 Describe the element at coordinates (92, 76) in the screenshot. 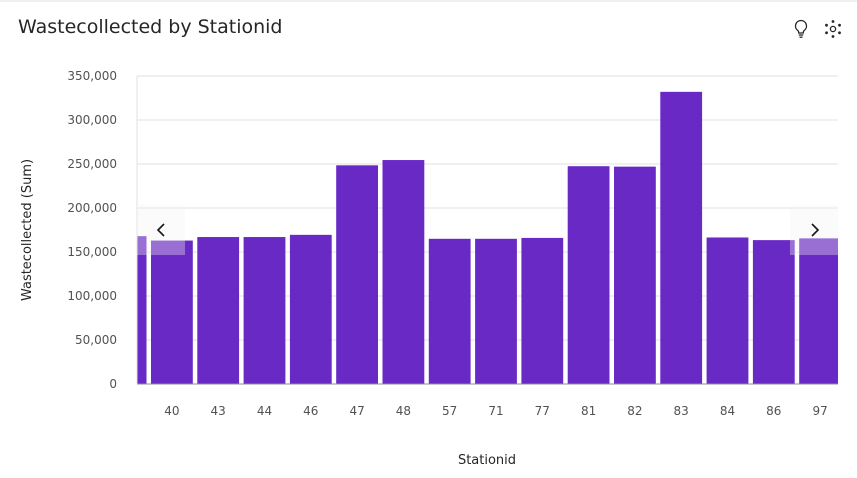

I see `y-tick-label: 350,000` at that location.